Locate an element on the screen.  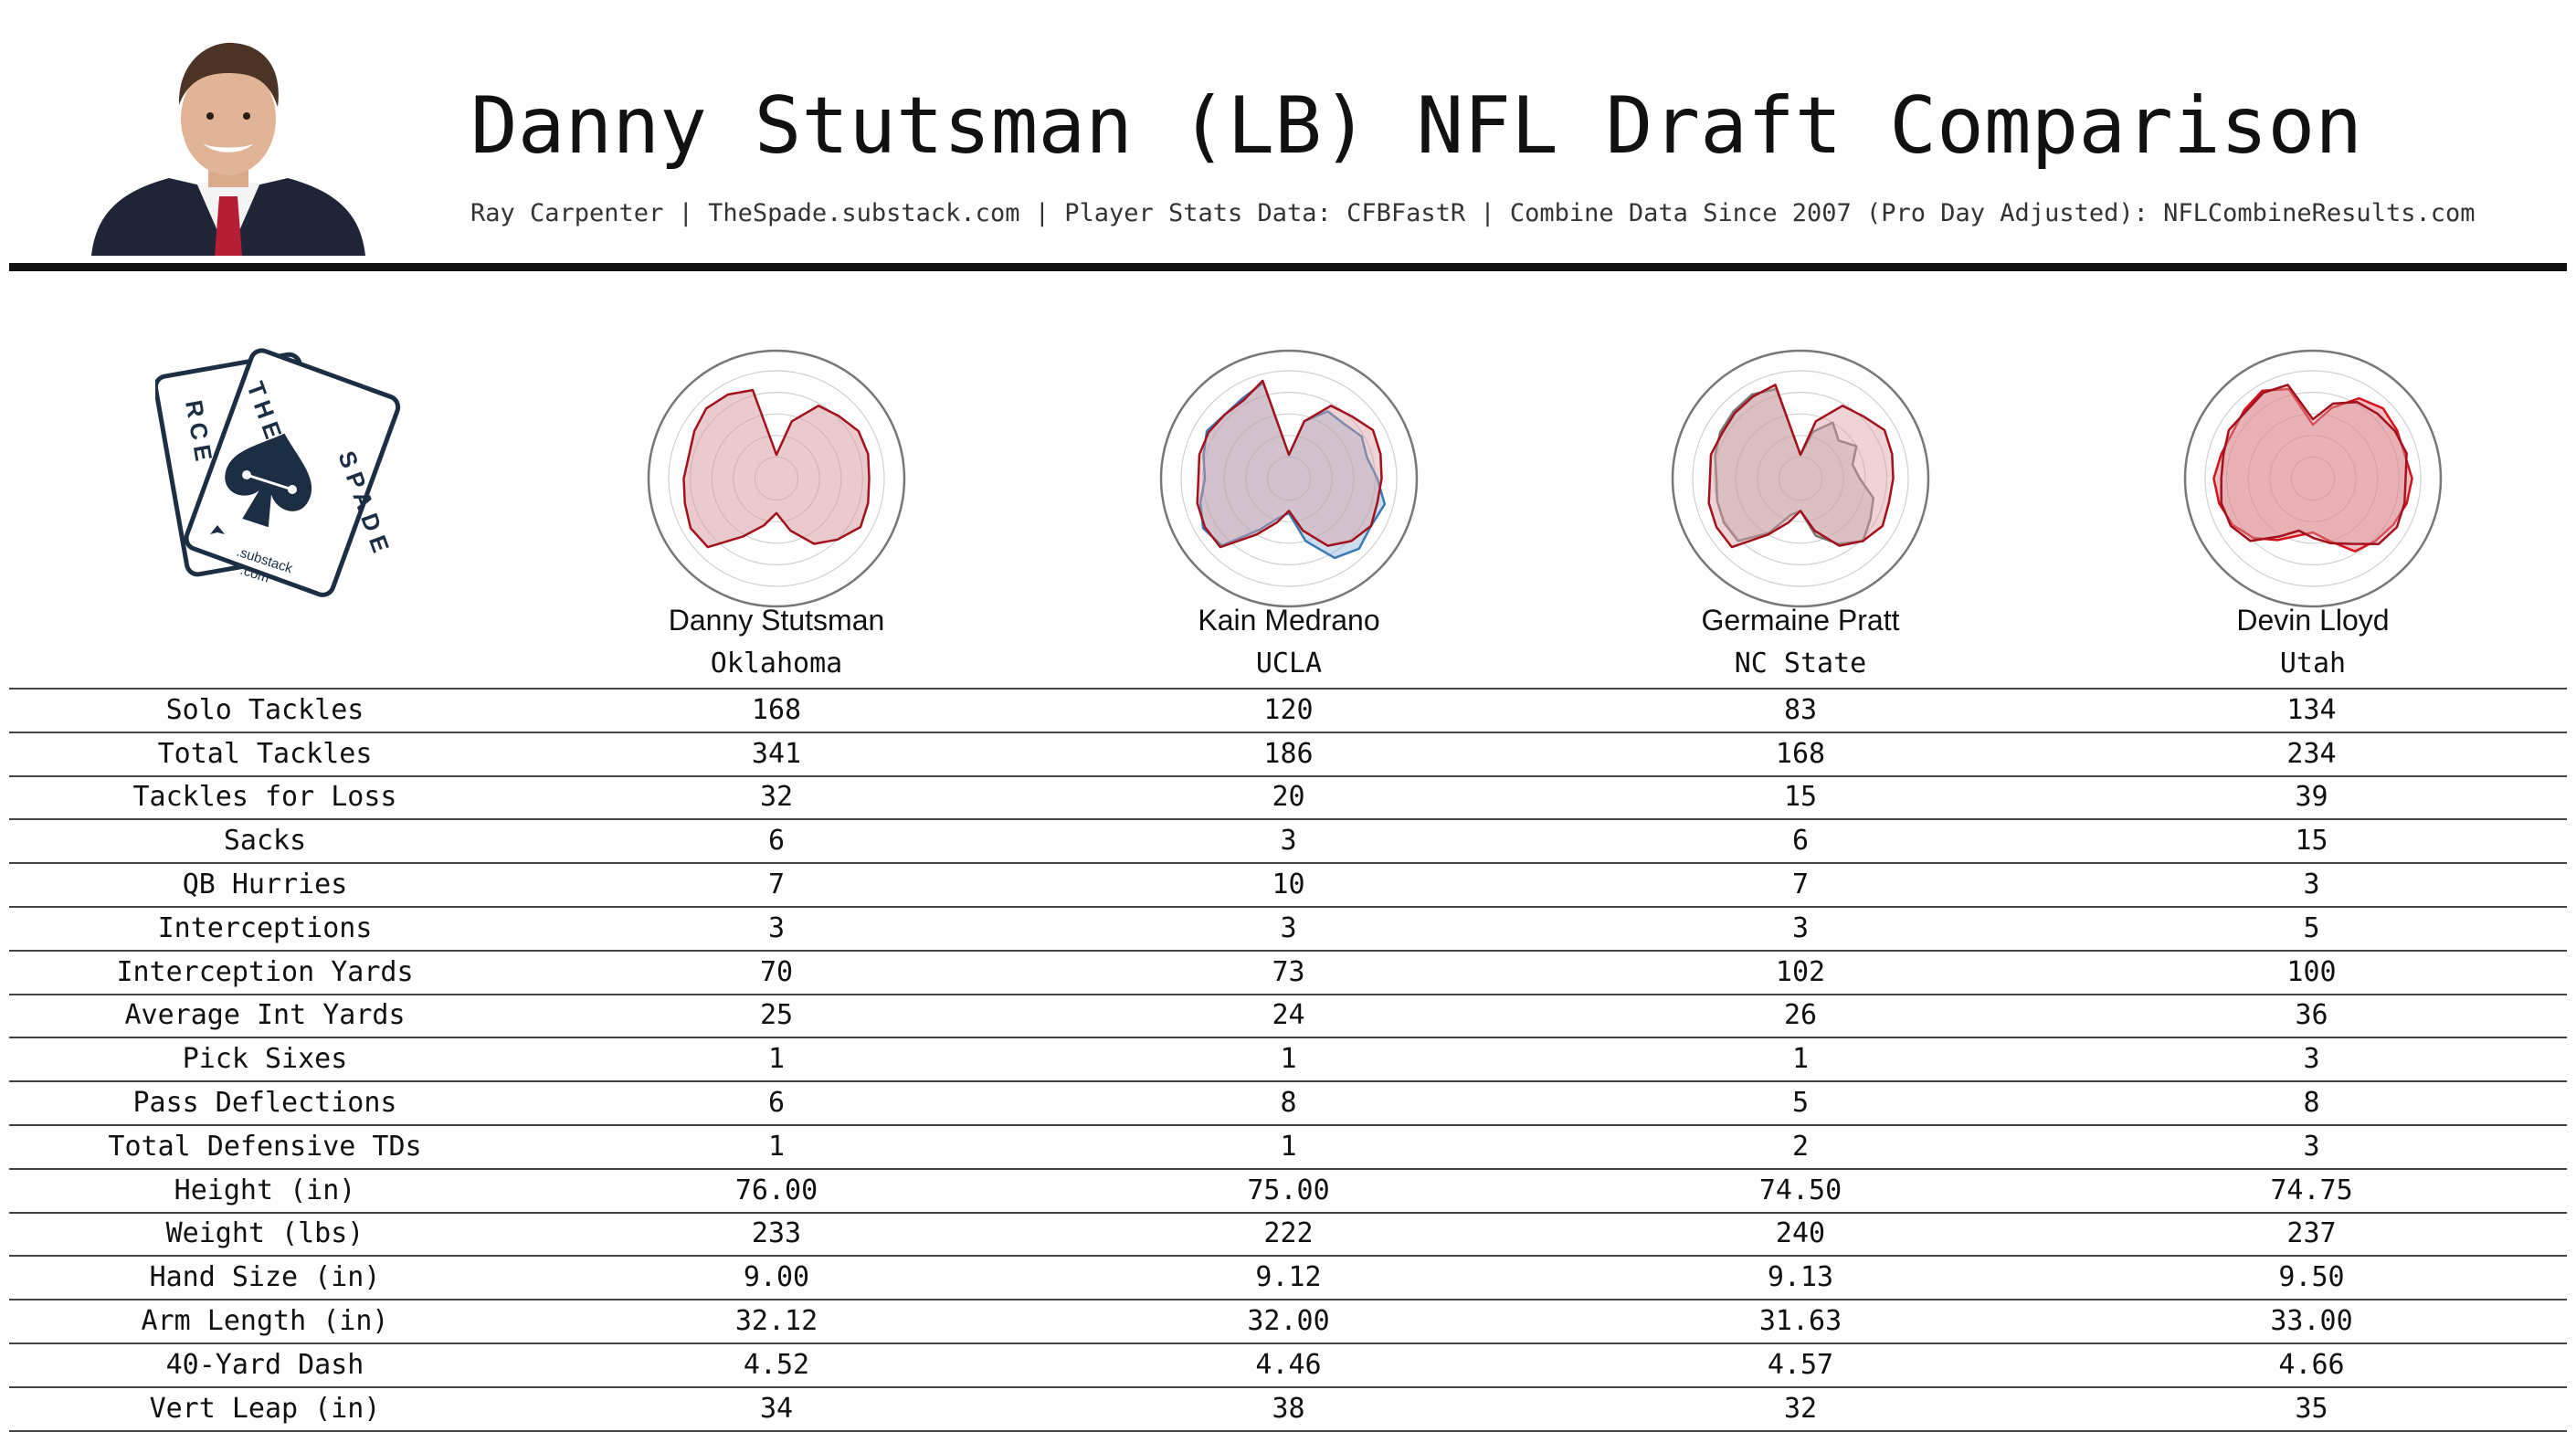
stat-cell: 120 is located at coordinates (1288, 710).